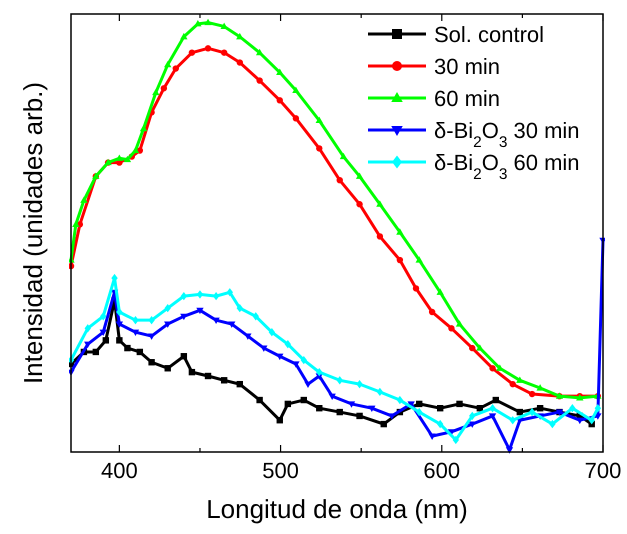 This screenshot has height=534, width=627. What do you see at coordinates (489, 34) in the screenshot?
I see `legend-label: Sol. control` at bounding box center [489, 34].